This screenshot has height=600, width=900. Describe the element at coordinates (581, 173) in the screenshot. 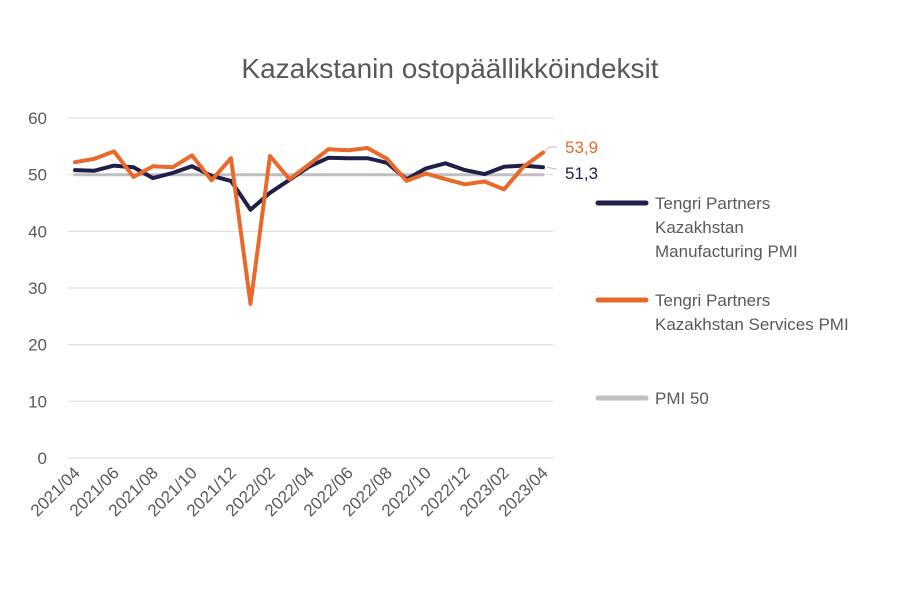

I see `manufacturing-end-label: 51,3` at that location.